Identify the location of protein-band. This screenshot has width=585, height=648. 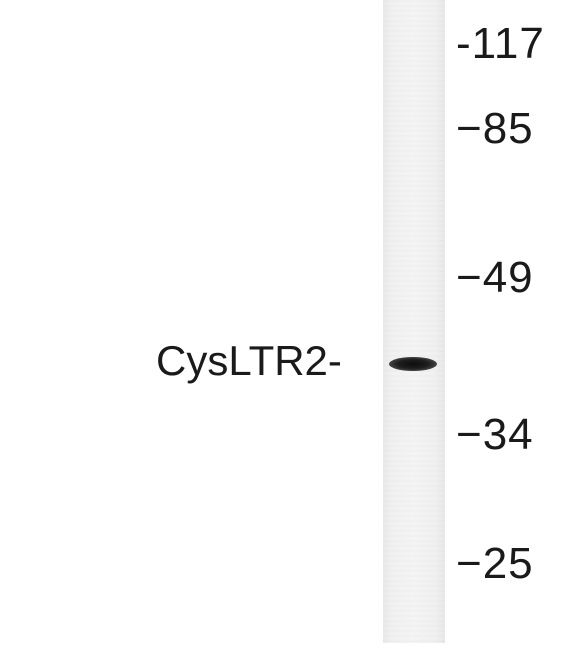
(413, 364).